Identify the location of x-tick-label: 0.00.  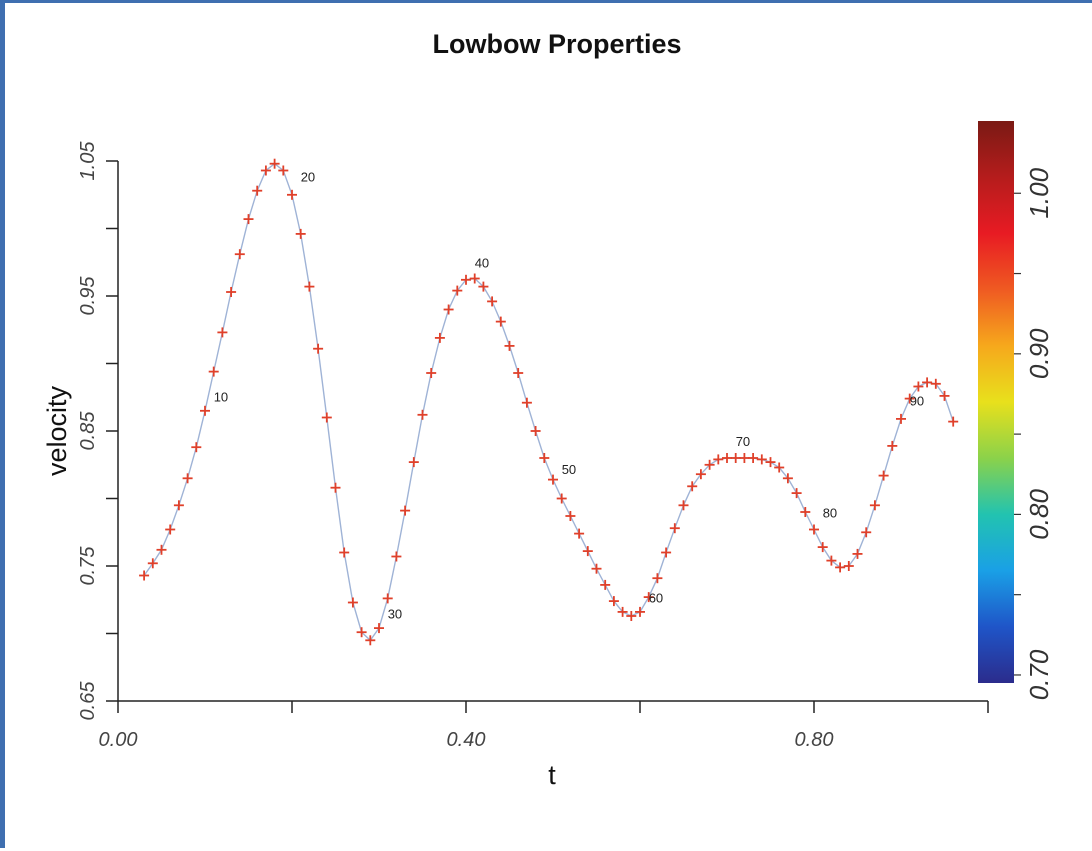
(118, 740).